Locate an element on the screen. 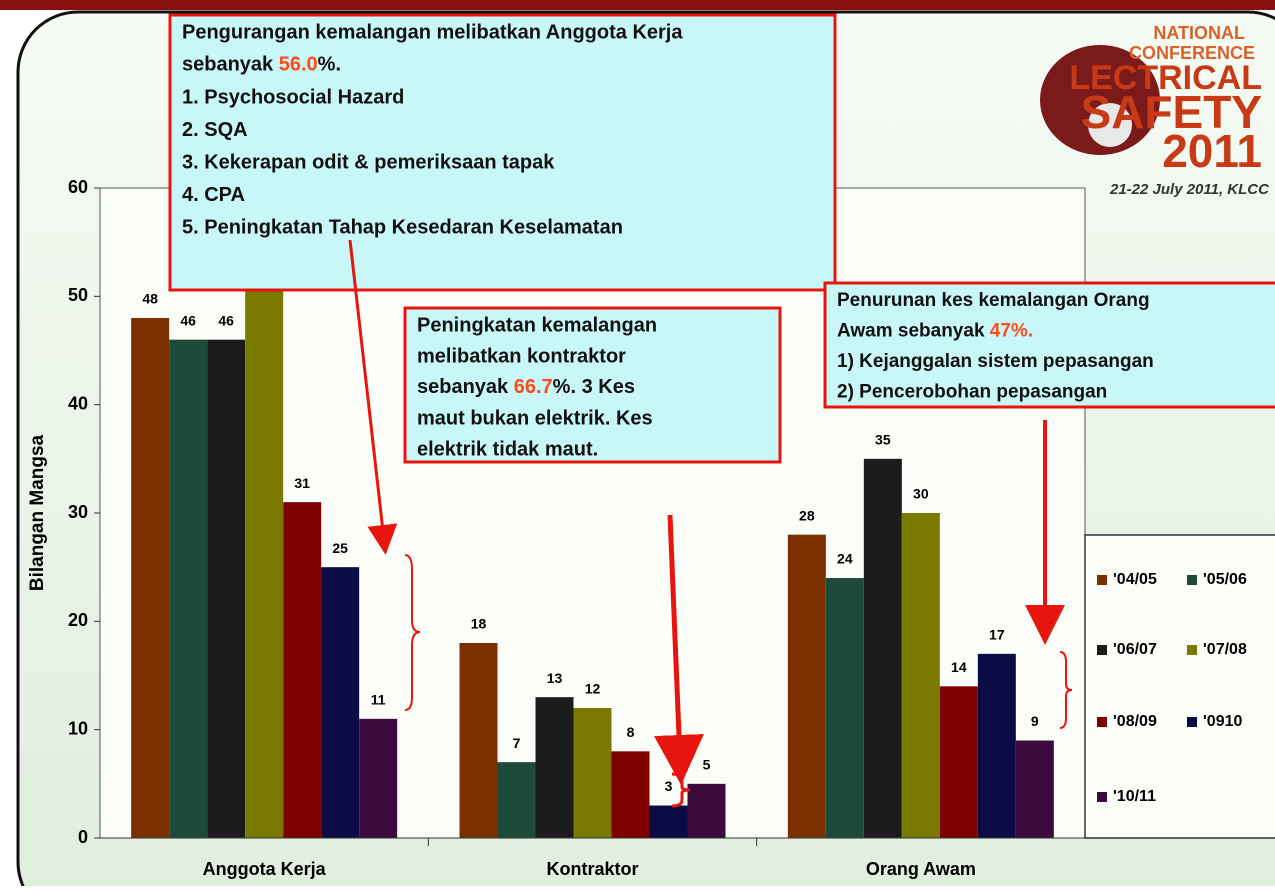  legend-label: '05/06 is located at coordinates (1225, 579).